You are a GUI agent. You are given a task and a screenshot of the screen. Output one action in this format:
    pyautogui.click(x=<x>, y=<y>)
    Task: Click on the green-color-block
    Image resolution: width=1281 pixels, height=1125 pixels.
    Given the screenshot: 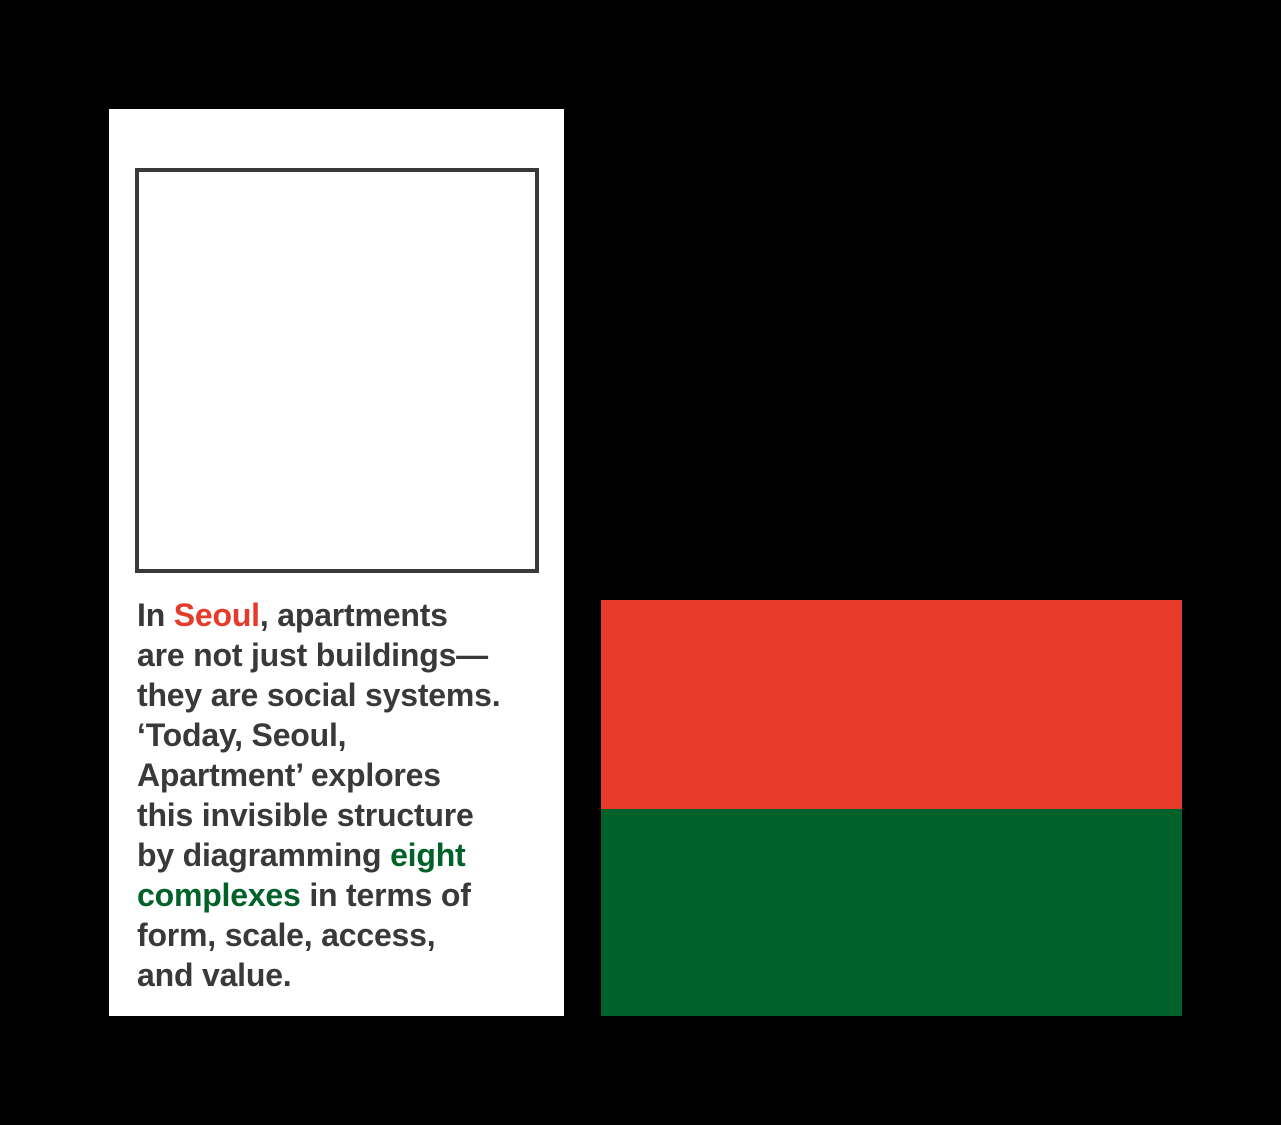 What is the action you would take?
    pyautogui.click(x=891, y=912)
    